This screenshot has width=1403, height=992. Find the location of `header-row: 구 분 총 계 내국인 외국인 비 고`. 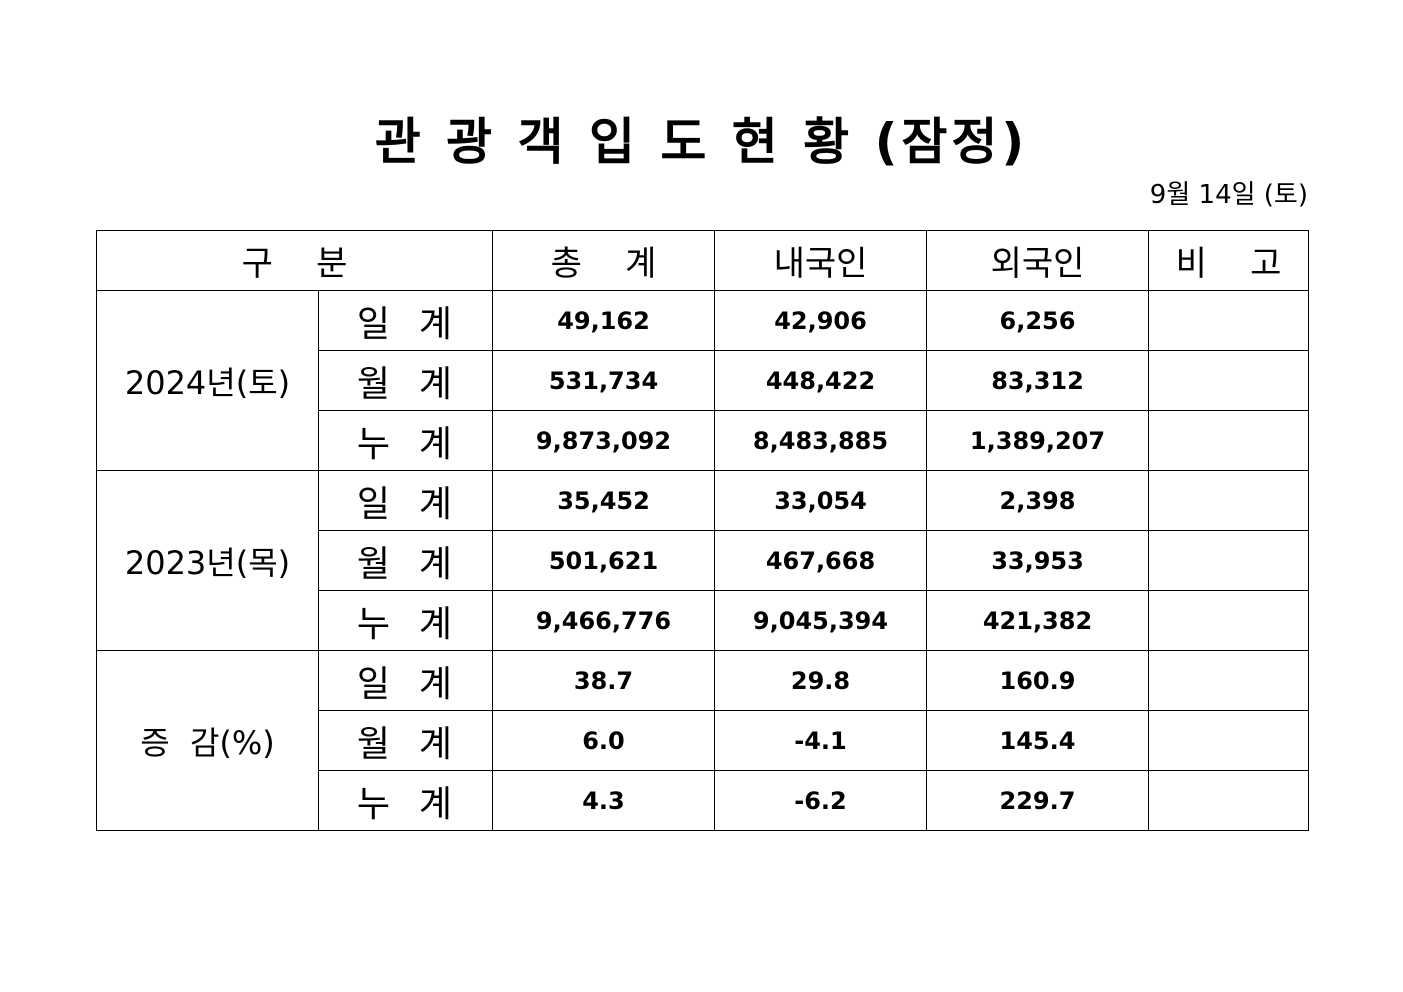

header-row: 구 분 총 계 내국인 외국인 비 고 is located at coordinates (702, 260).